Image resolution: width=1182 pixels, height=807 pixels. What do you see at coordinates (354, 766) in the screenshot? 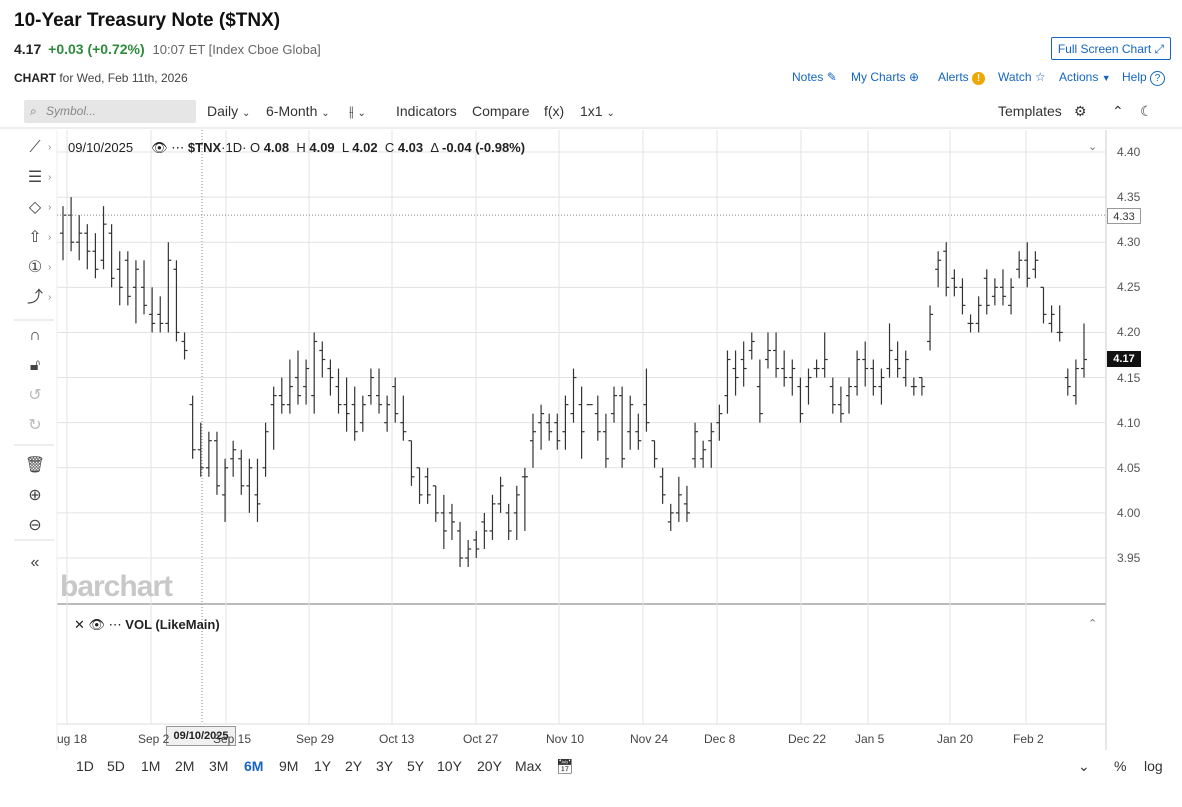
I see `range-2y-button: 2Y` at bounding box center [354, 766].